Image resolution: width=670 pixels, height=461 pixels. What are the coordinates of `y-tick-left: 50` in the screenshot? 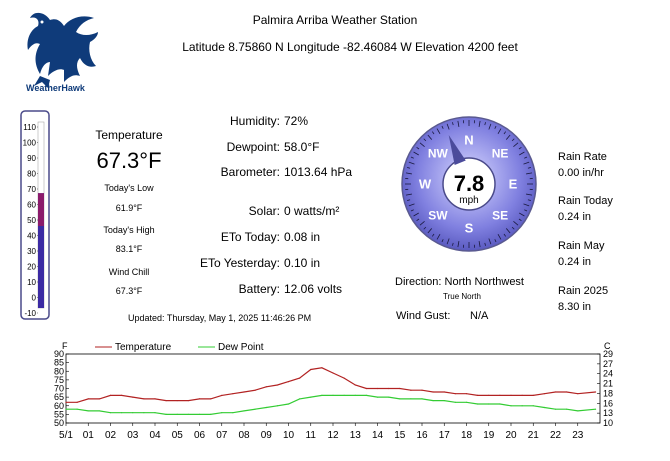 It's located at (59, 423).